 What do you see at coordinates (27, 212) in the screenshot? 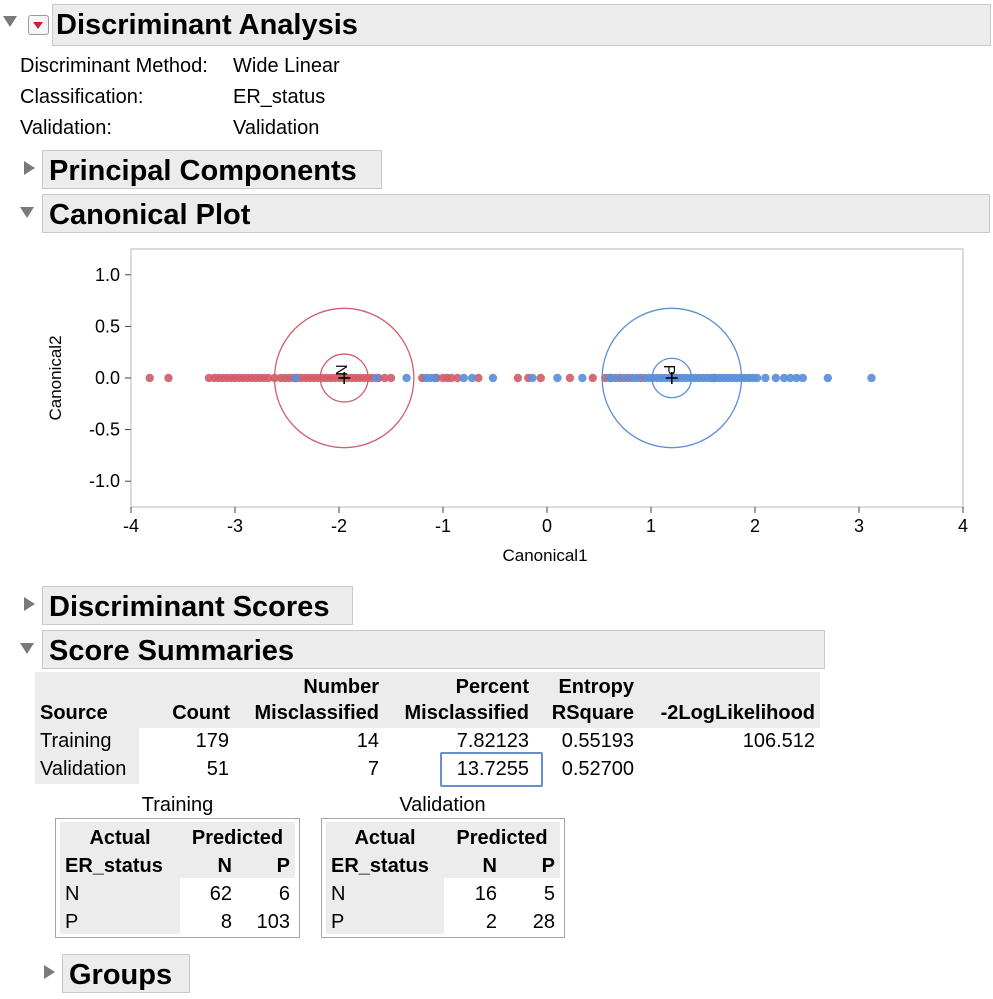
I see `disclosure-icon-canonical-plot` at bounding box center [27, 212].